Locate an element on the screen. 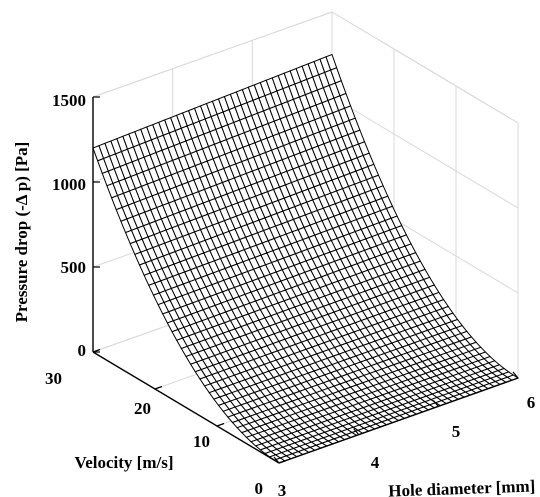  z-axis-label: Pressure drop (-Δ p) [Pa] is located at coordinates (21, 232).